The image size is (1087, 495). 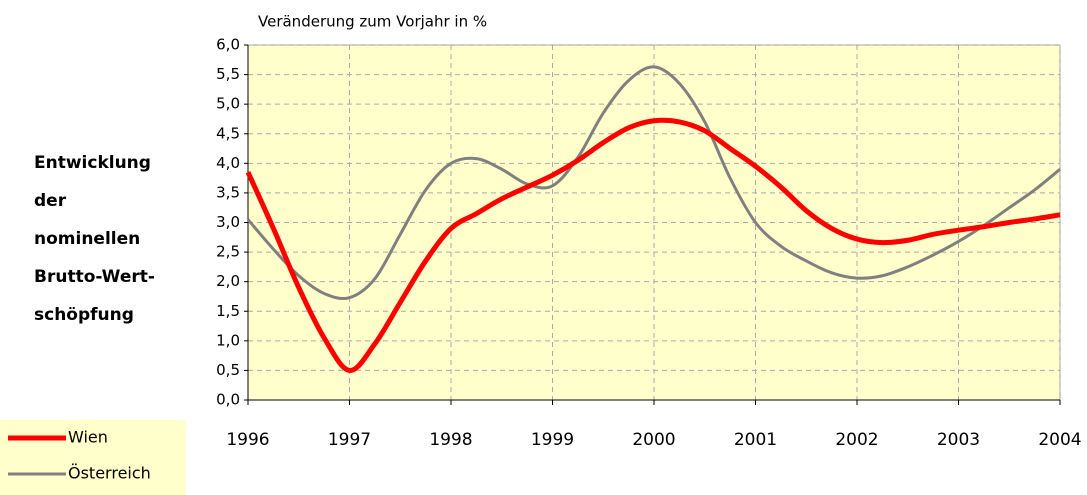 What do you see at coordinates (88, 437) in the screenshot?
I see `legend-label: Wien` at bounding box center [88, 437].